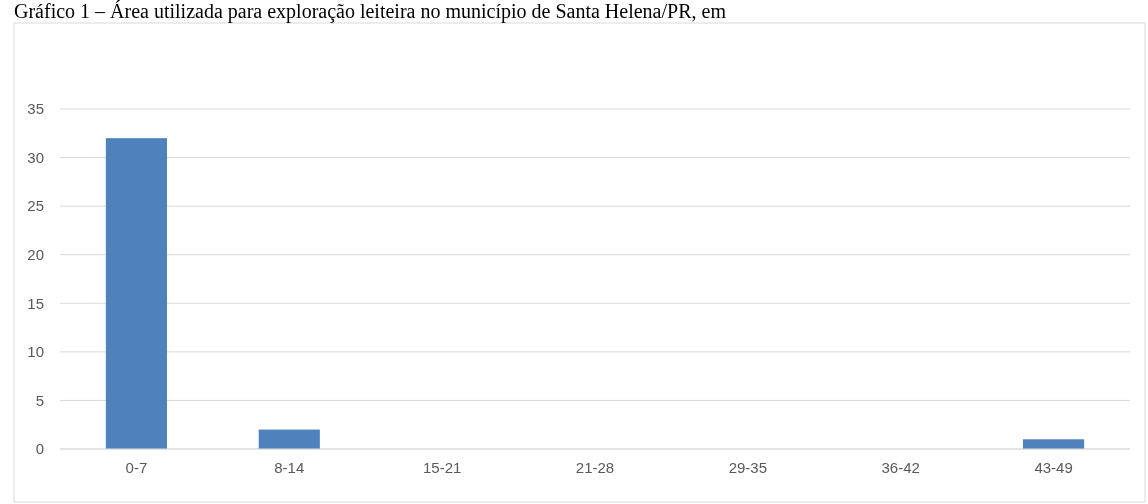 This screenshot has height=504, width=1148. What do you see at coordinates (900, 467) in the screenshot?
I see `x-tick-label: 36-42` at bounding box center [900, 467].